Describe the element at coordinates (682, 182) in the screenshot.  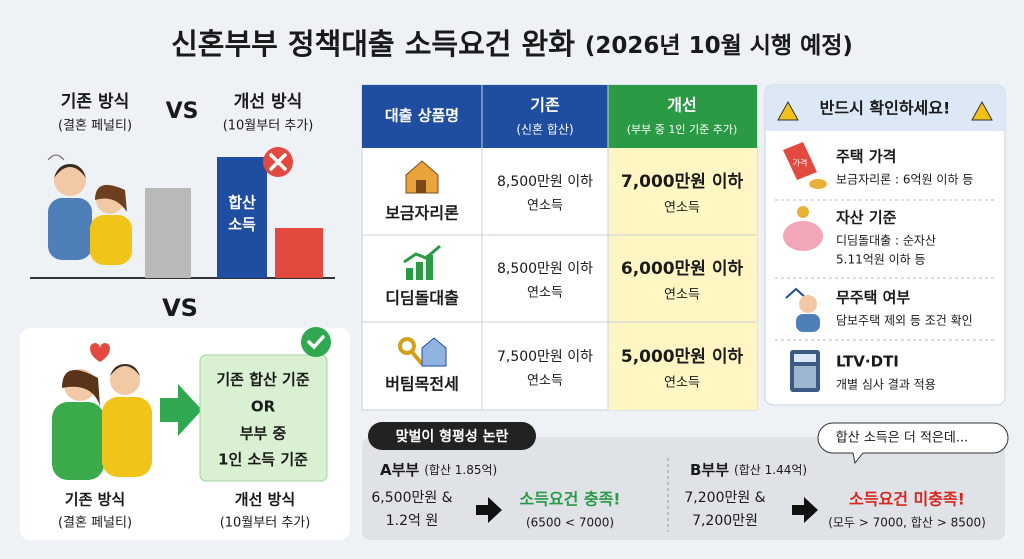
I see `after-limit: 7,000만원 이하` at that location.